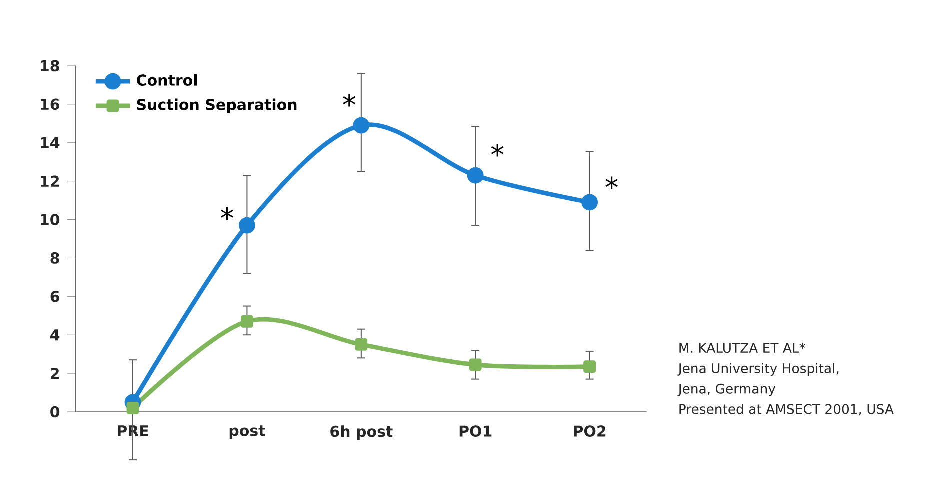 The height and width of the screenshot is (478, 938). Describe the element at coordinates (743, 348) in the screenshot. I see `text: M. KALUTZA ET AL*` at that location.